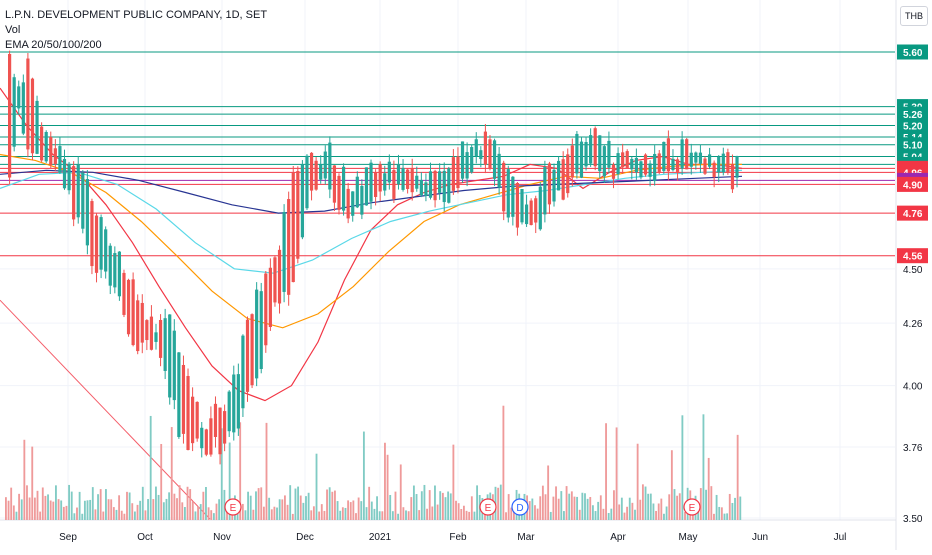 The width and height of the screenshot is (932, 555). I want to click on trend-line, so click(105, 409).